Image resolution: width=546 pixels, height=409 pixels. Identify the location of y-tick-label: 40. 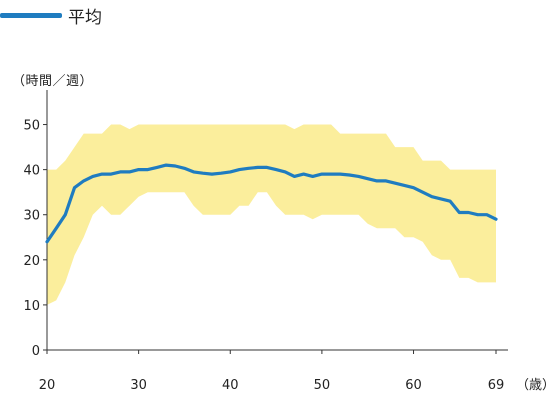
(31, 171).